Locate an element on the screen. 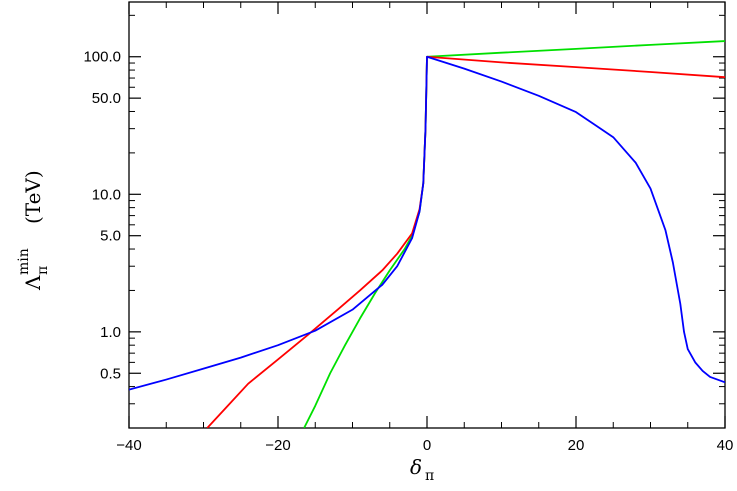 The height and width of the screenshot is (491, 737). y-tick-label: 50.0 is located at coordinates (106, 98).